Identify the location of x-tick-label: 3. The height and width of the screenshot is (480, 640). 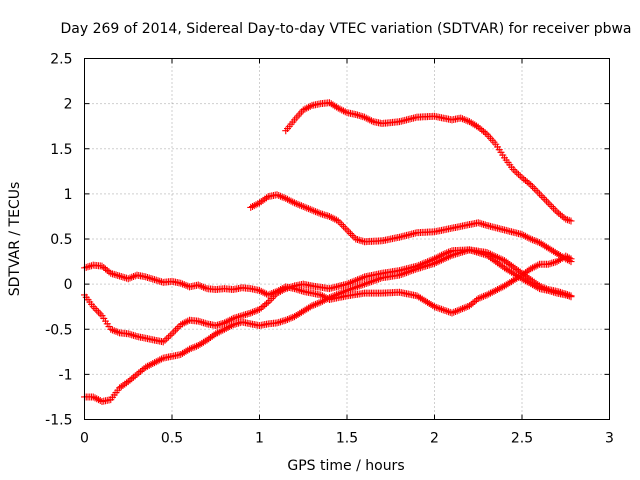
(609, 439).